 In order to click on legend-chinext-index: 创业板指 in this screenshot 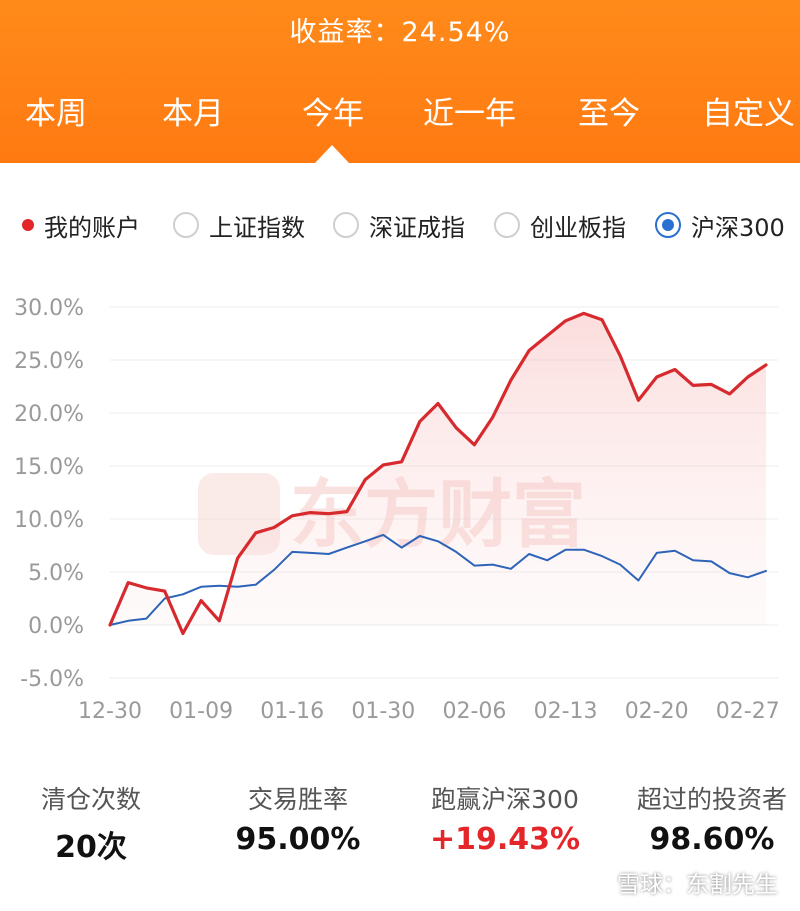, I will do `click(560, 225)`.